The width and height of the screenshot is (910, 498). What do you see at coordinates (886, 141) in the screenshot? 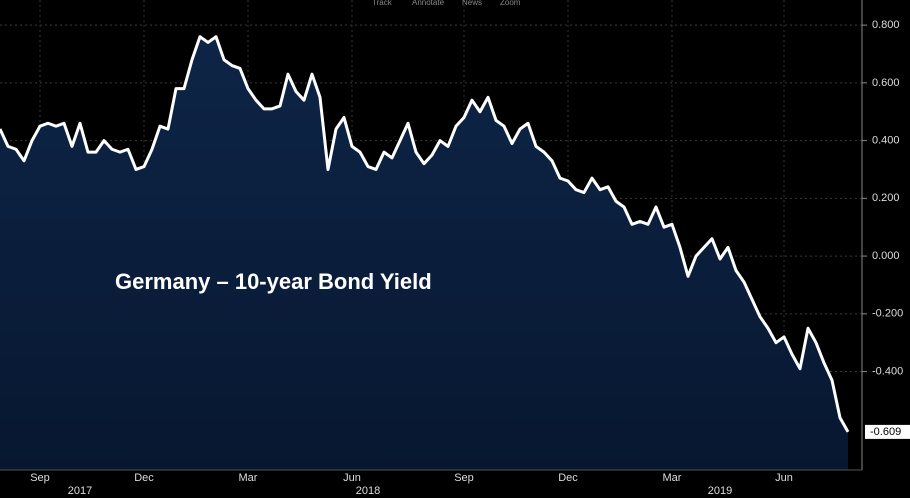
I see `y-tick-label: 0.400` at bounding box center [886, 141].